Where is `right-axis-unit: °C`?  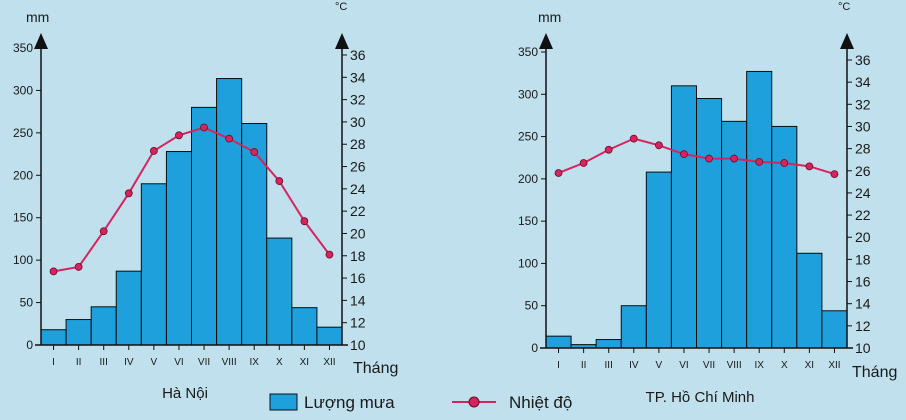 right-axis-unit: °C is located at coordinates (844, 7).